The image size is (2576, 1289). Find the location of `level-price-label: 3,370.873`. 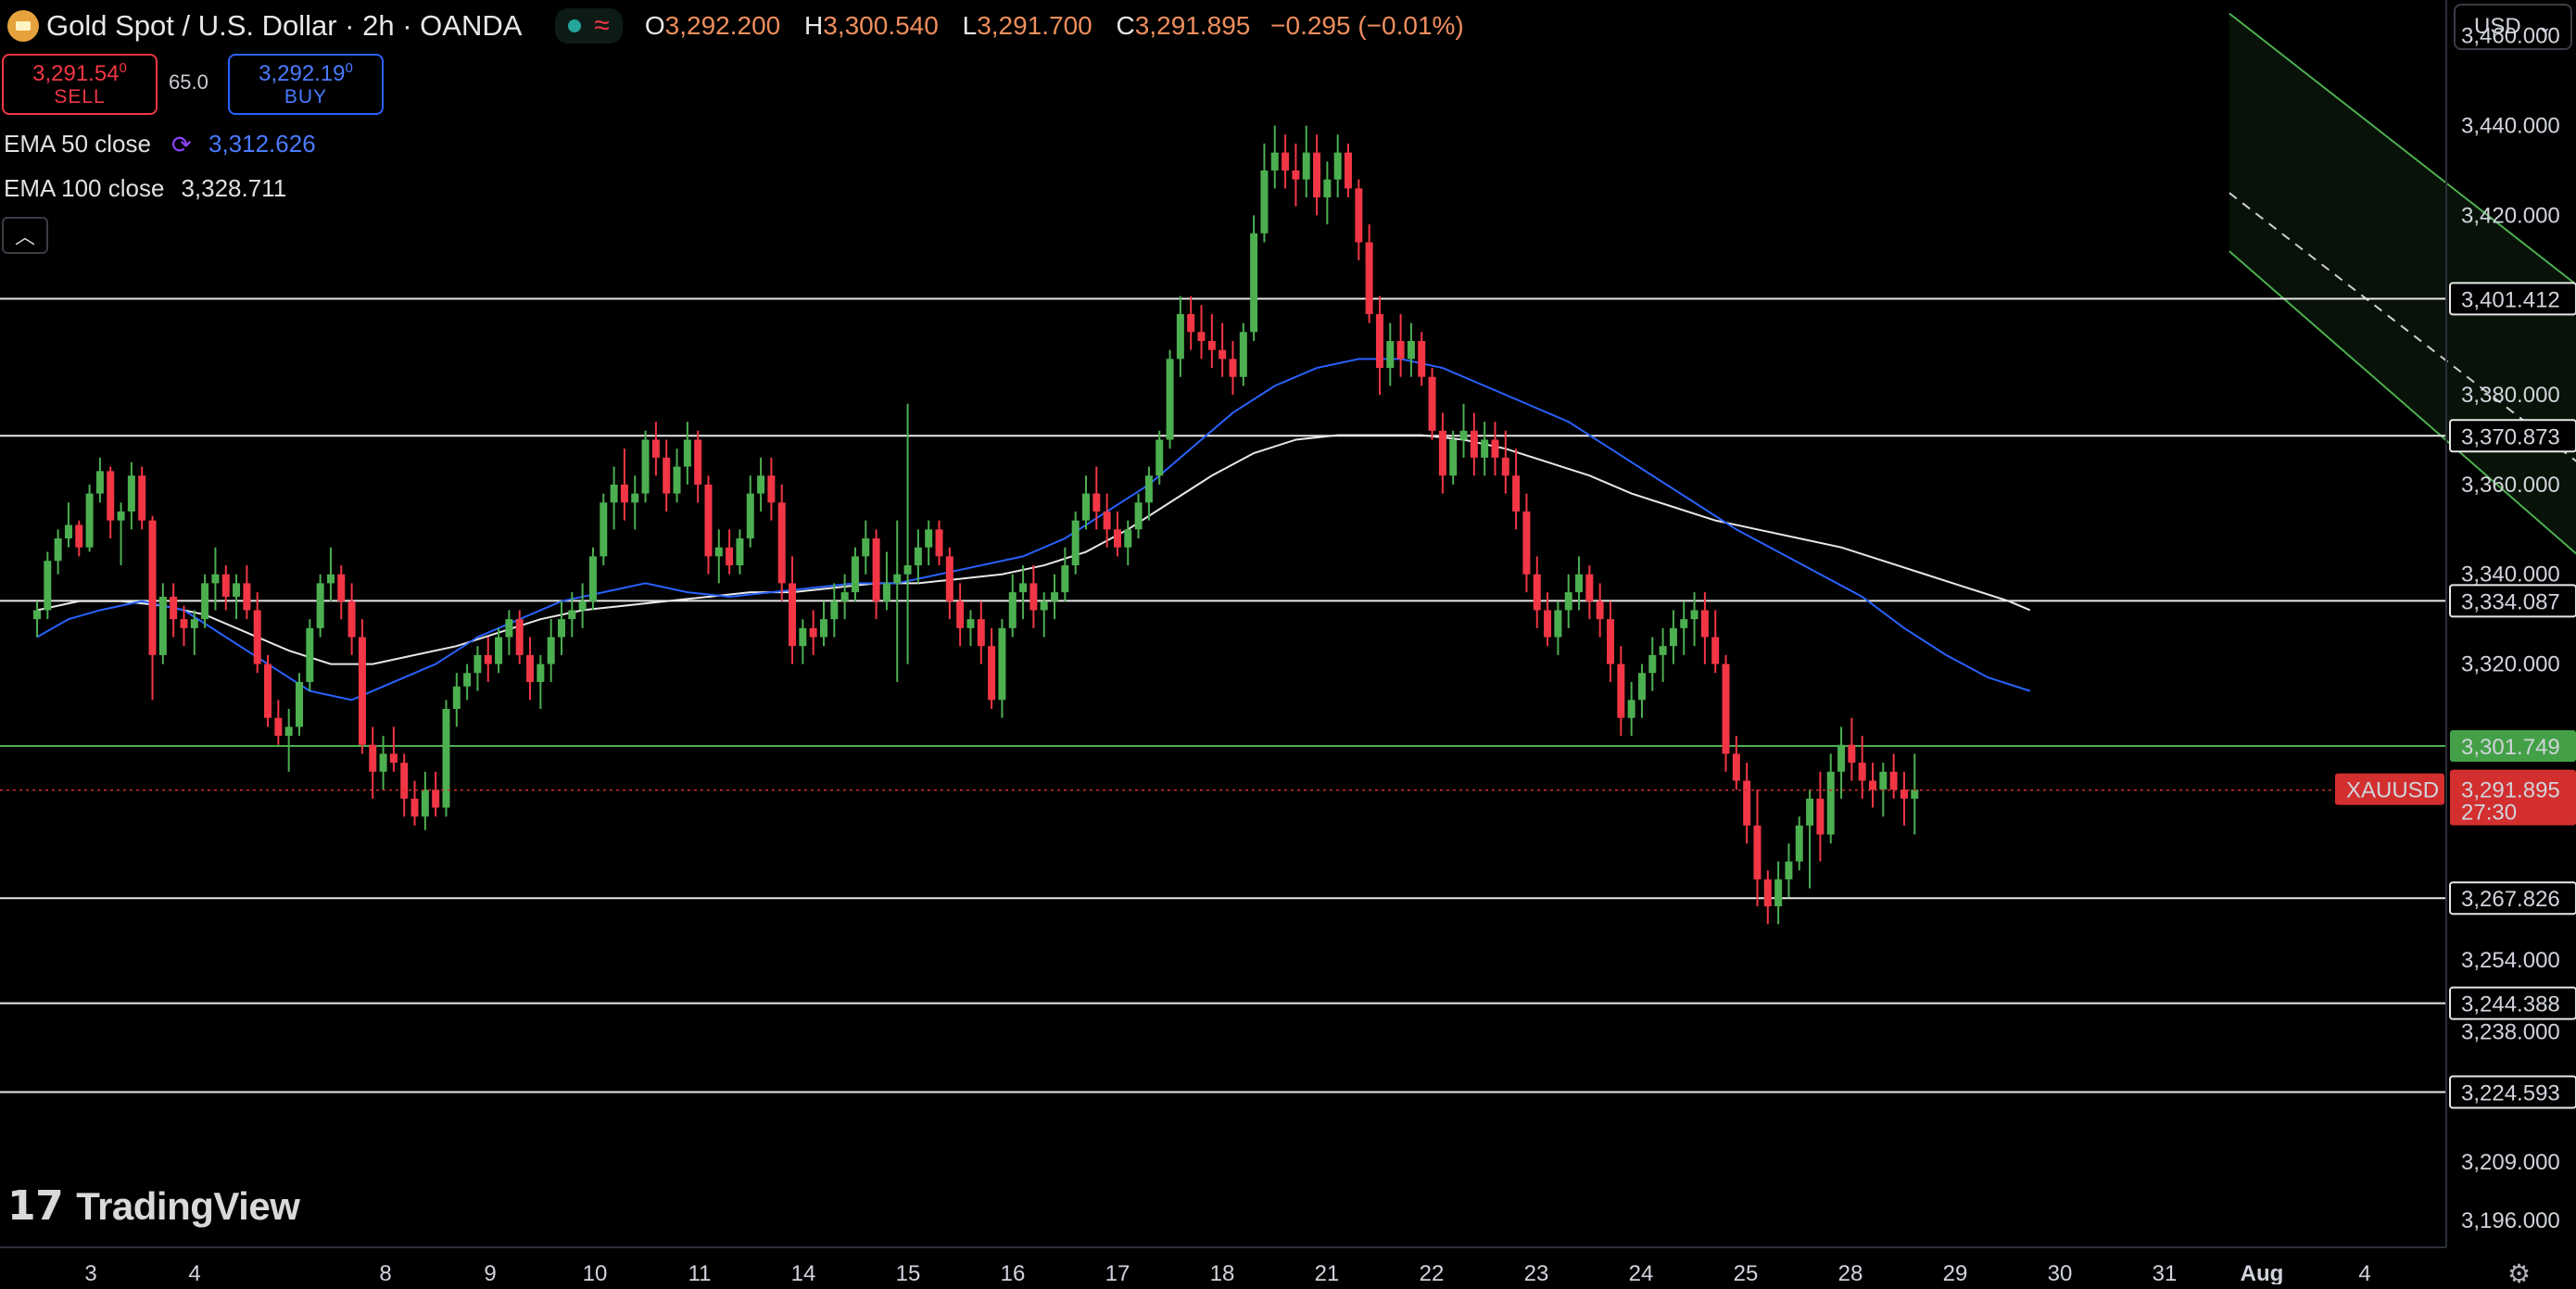

level-price-label: 3,370.873 is located at coordinates (2510, 436).